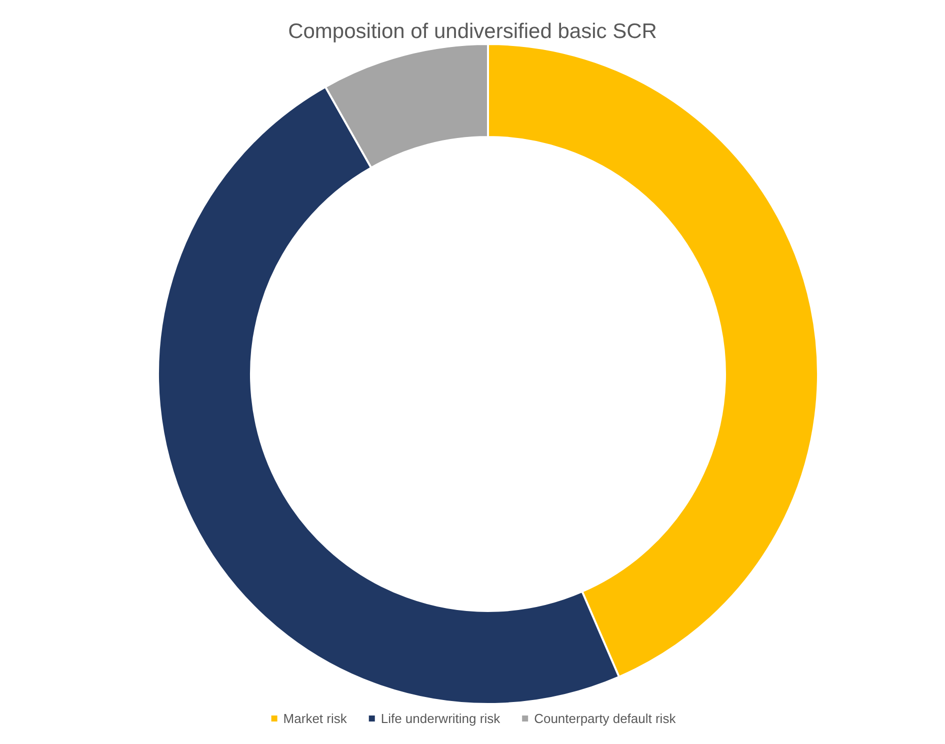  What do you see at coordinates (472, 31) in the screenshot?
I see `chart-title: Composition of undiversified basic SCR` at bounding box center [472, 31].